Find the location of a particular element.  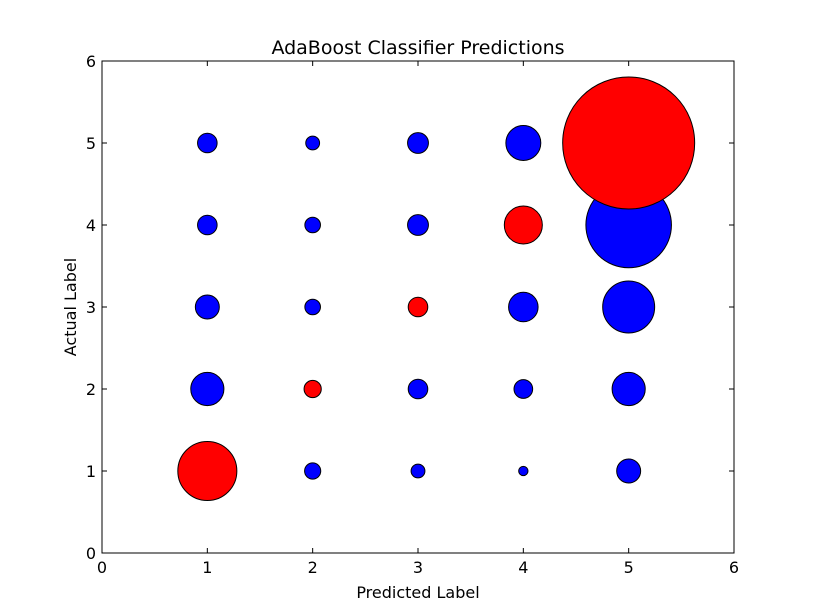

data-point-pred4-actual2 is located at coordinates (523, 389).